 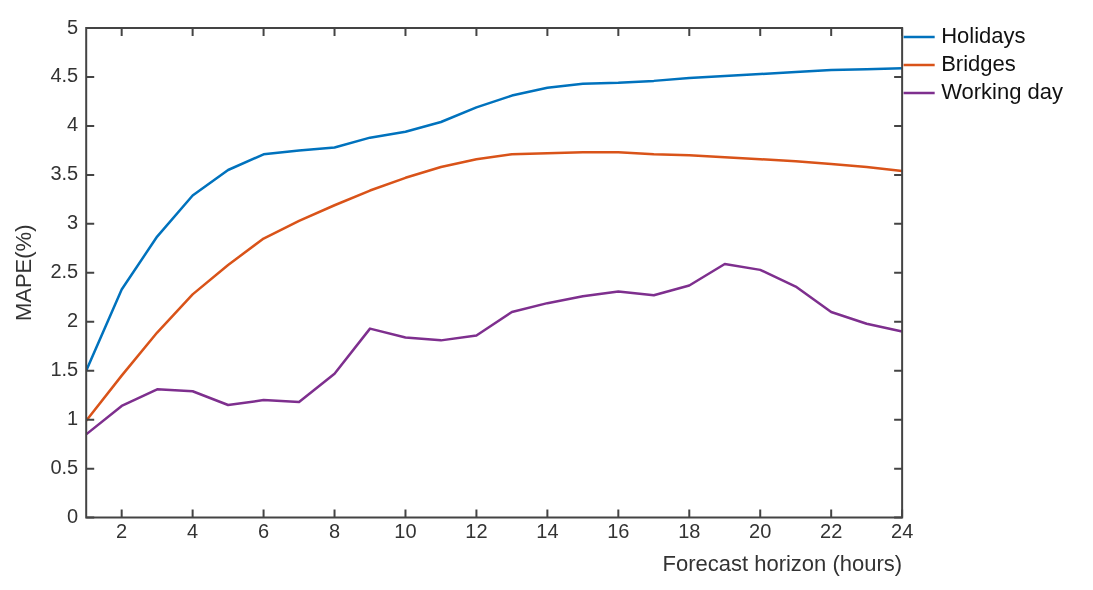 What do you see at coordinates (73, 516) in the screenshot?
I see `y-tick-label: 0` at bounding box center [73, 516].